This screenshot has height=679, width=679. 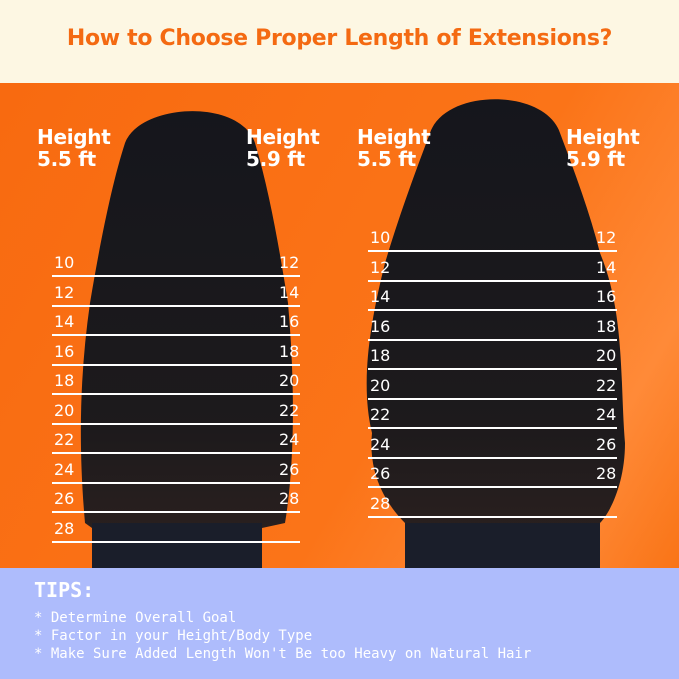 What do you see at coordinates (64, 590) in the screenshot?
I see `tips-title: TIPS:` at bounding box center [64, 590].